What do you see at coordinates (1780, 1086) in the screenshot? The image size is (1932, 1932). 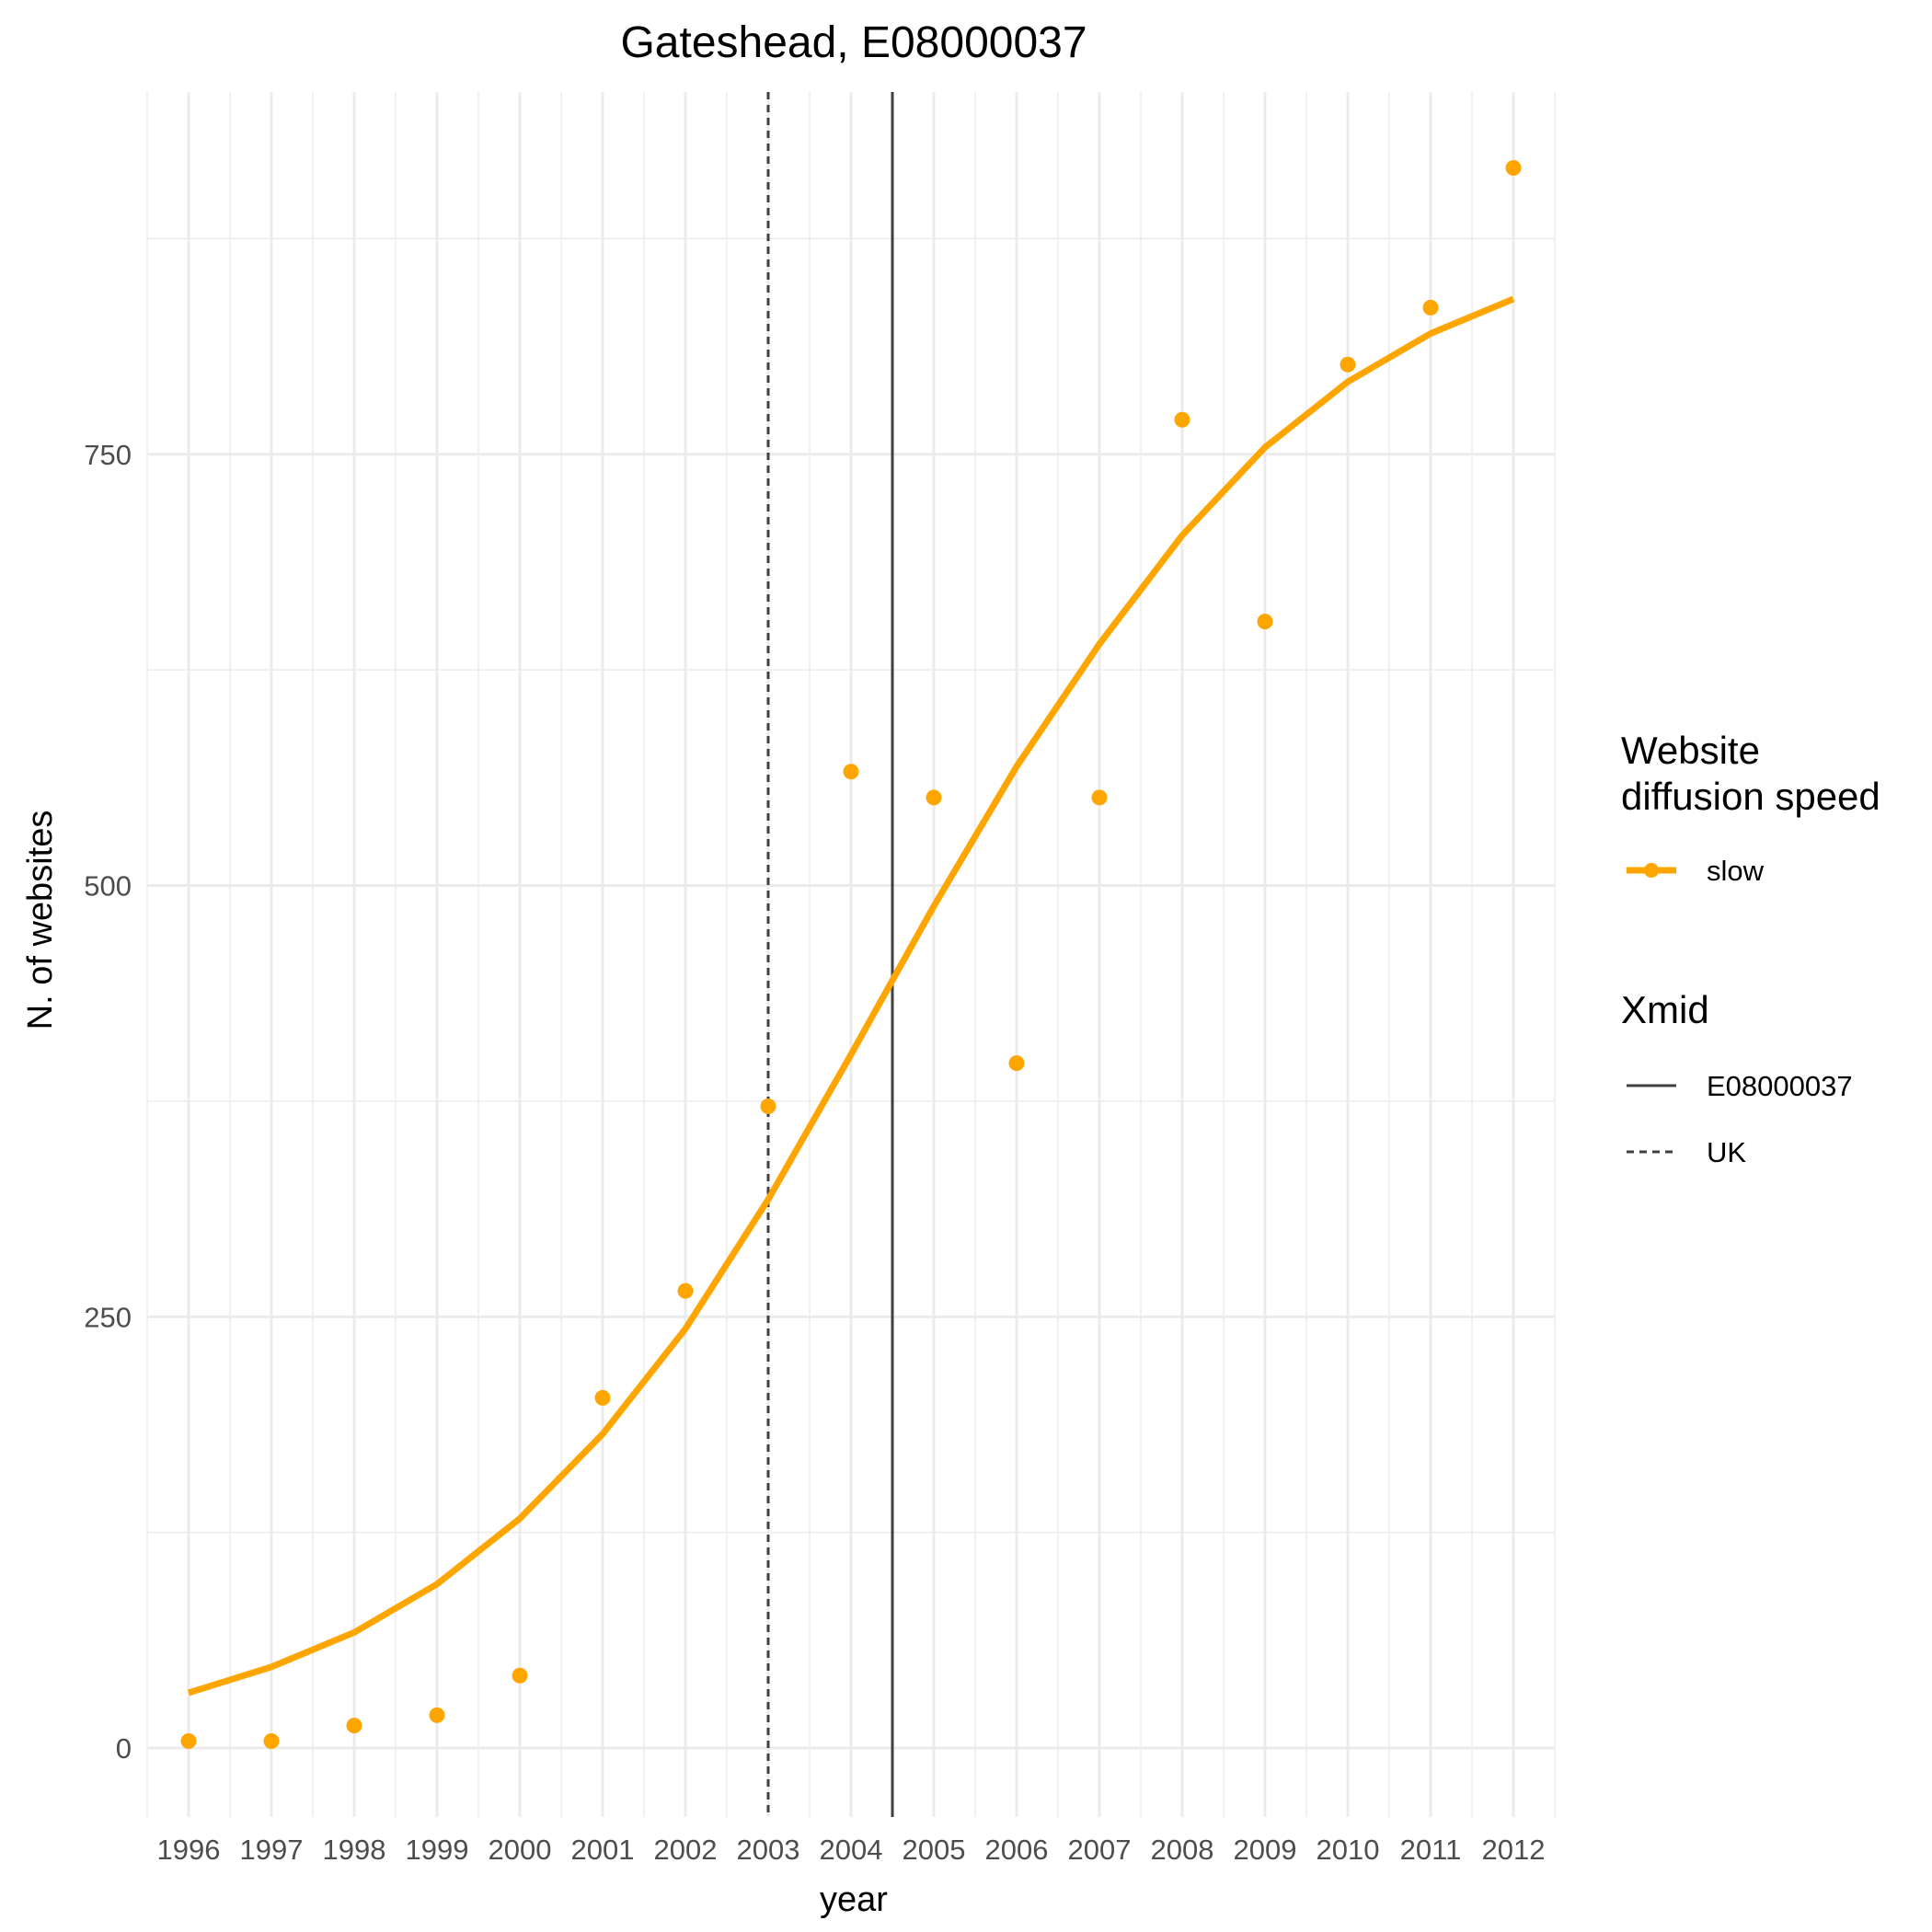 I see `legend-label-e08000037: E08000037` at bounding box center [1780, 1086].